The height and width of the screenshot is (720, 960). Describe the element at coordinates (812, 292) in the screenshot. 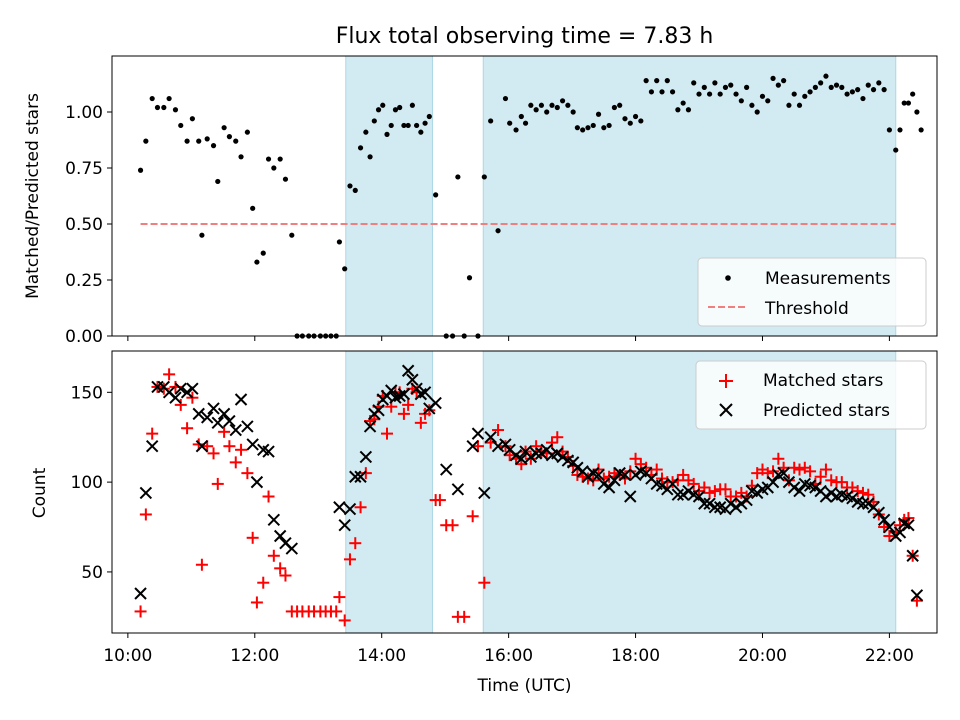

I see `ratio-legend: Measurements Threshold` at that location.